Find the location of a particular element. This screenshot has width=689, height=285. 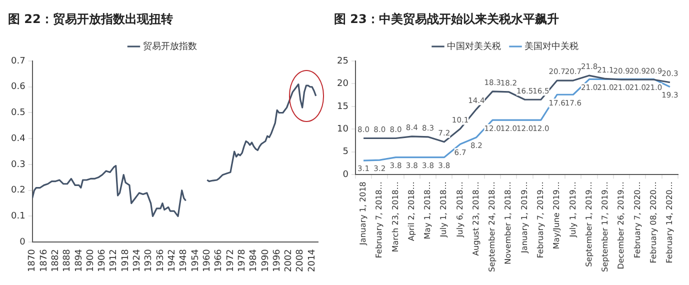

y-tick-label: 0.6 is located at coordinates (18, 87).